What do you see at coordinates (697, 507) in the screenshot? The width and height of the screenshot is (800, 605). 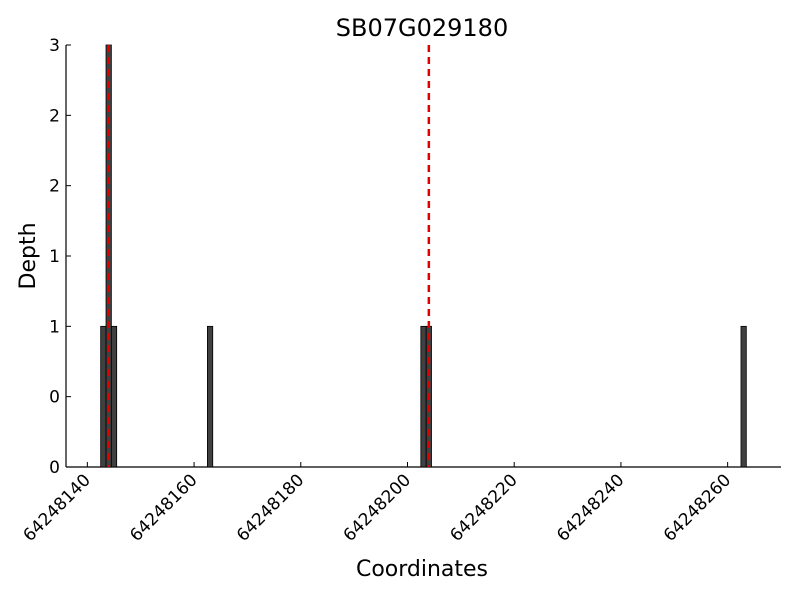 I see `x-tick-label: 64248260` at bounding box center [697, 507].